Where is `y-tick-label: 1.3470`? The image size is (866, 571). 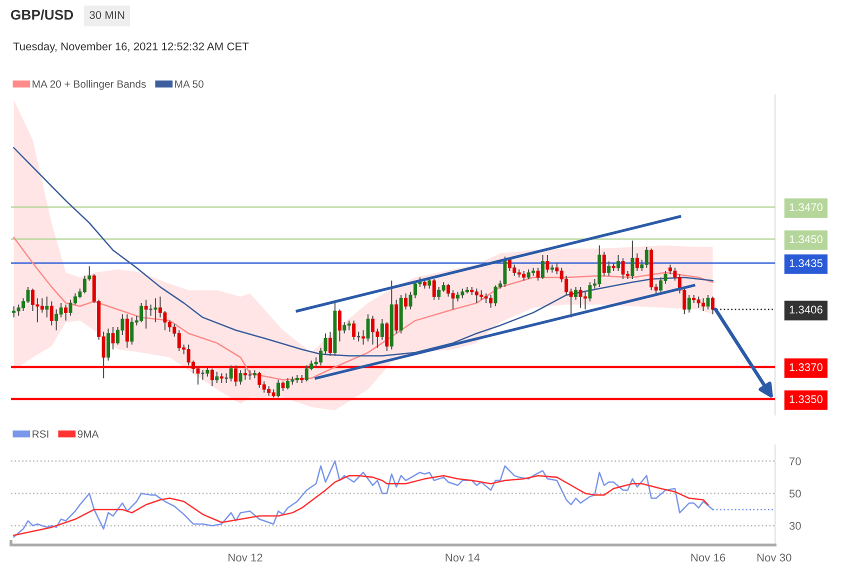
y-tick-label: 1.3470 is located at coordinates (806, 207).